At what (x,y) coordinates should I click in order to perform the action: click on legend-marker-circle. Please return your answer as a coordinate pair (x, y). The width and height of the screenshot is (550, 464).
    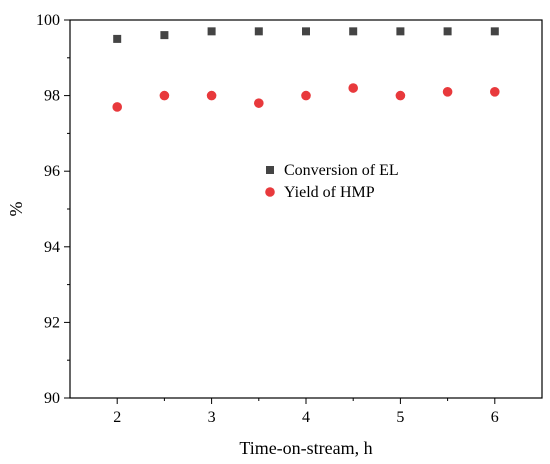
    Looking at the image, I should click on (270, 192).